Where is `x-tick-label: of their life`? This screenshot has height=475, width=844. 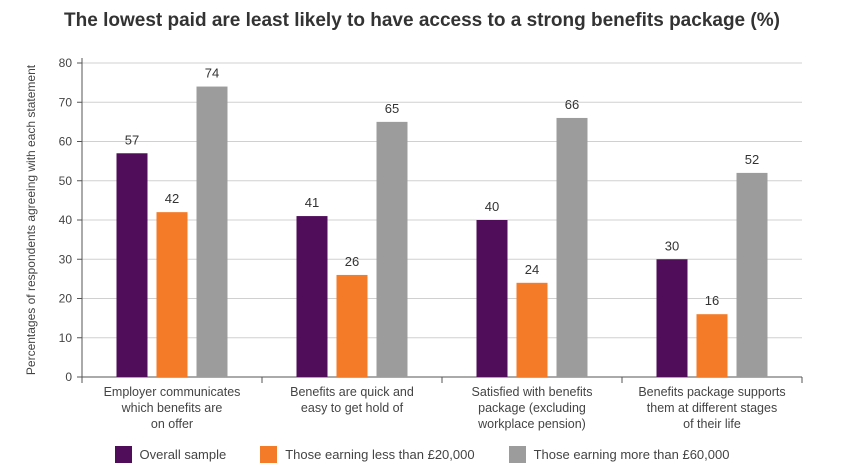
x-tick-label: of their life is located at coordinates (712, 424).